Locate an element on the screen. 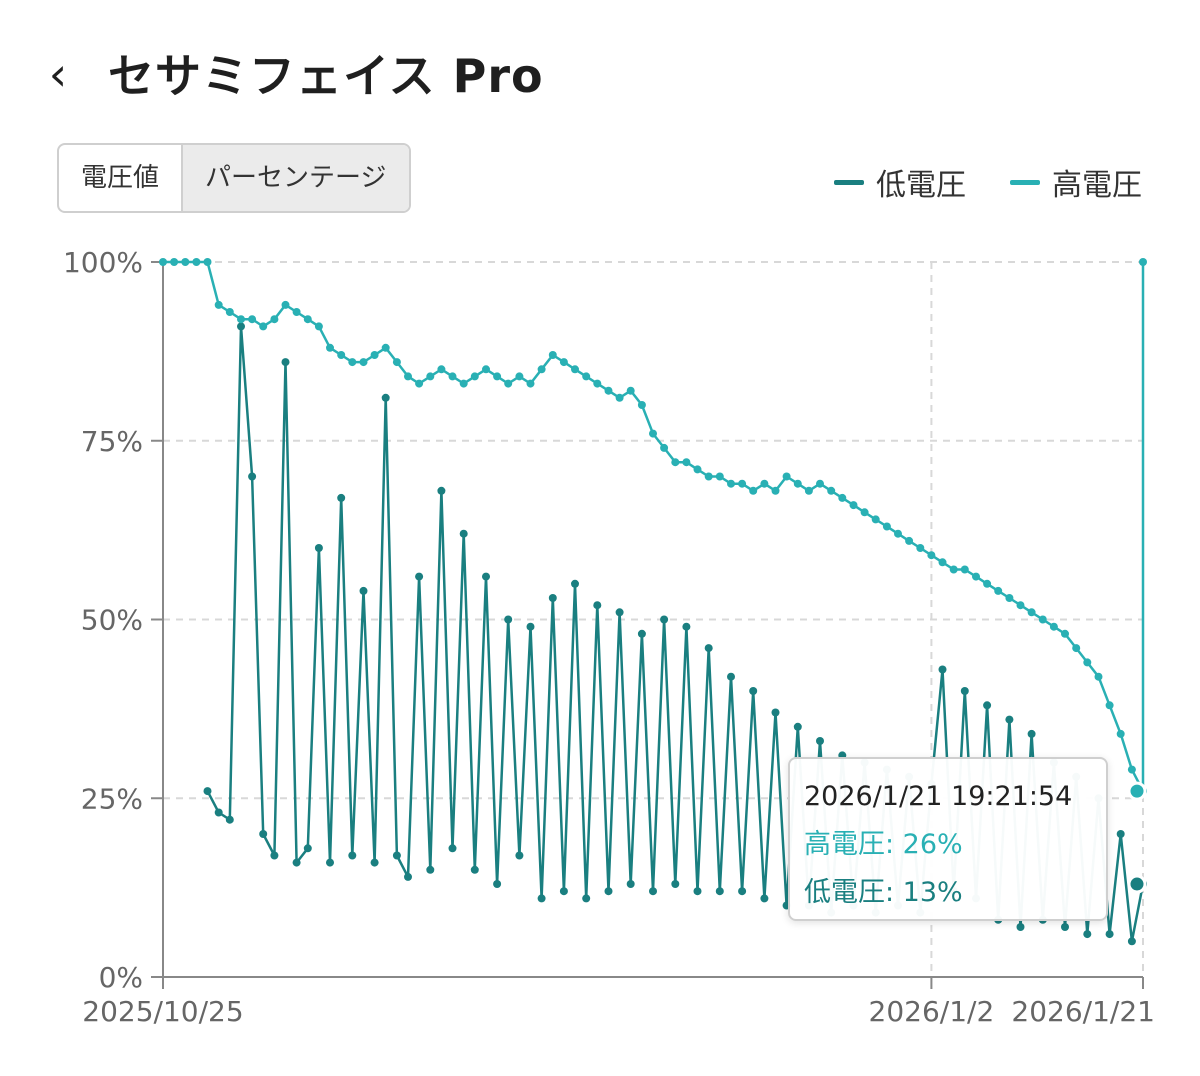 The image size is (1200, 1076). x-tick-label: 2026/1/21 is located at coordinates (1083, 1011).